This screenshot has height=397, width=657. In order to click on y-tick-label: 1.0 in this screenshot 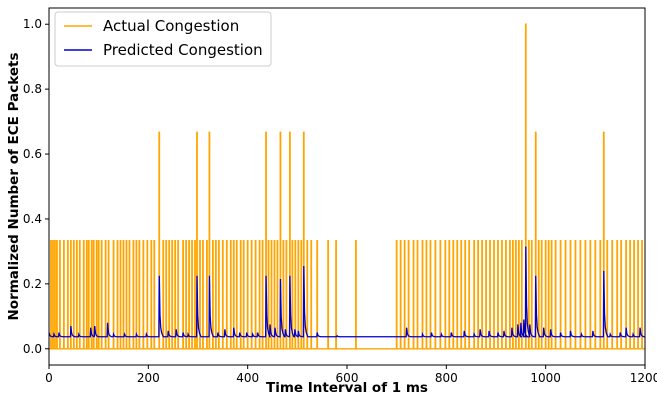, I will do `click(32, 24)`.